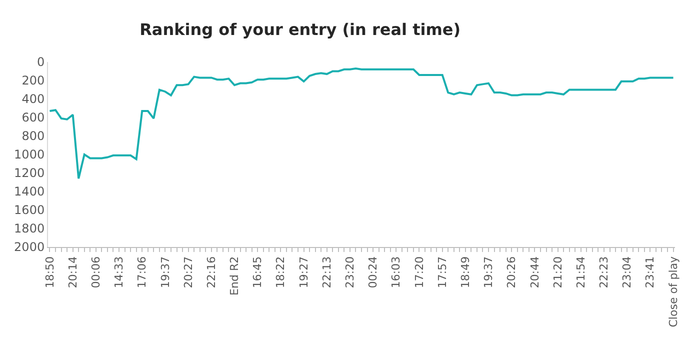  What do you see at coordinates (604, 272) in the screenshot?
I see `x-tick-label: 22:23` at bounding box center [604, 272].